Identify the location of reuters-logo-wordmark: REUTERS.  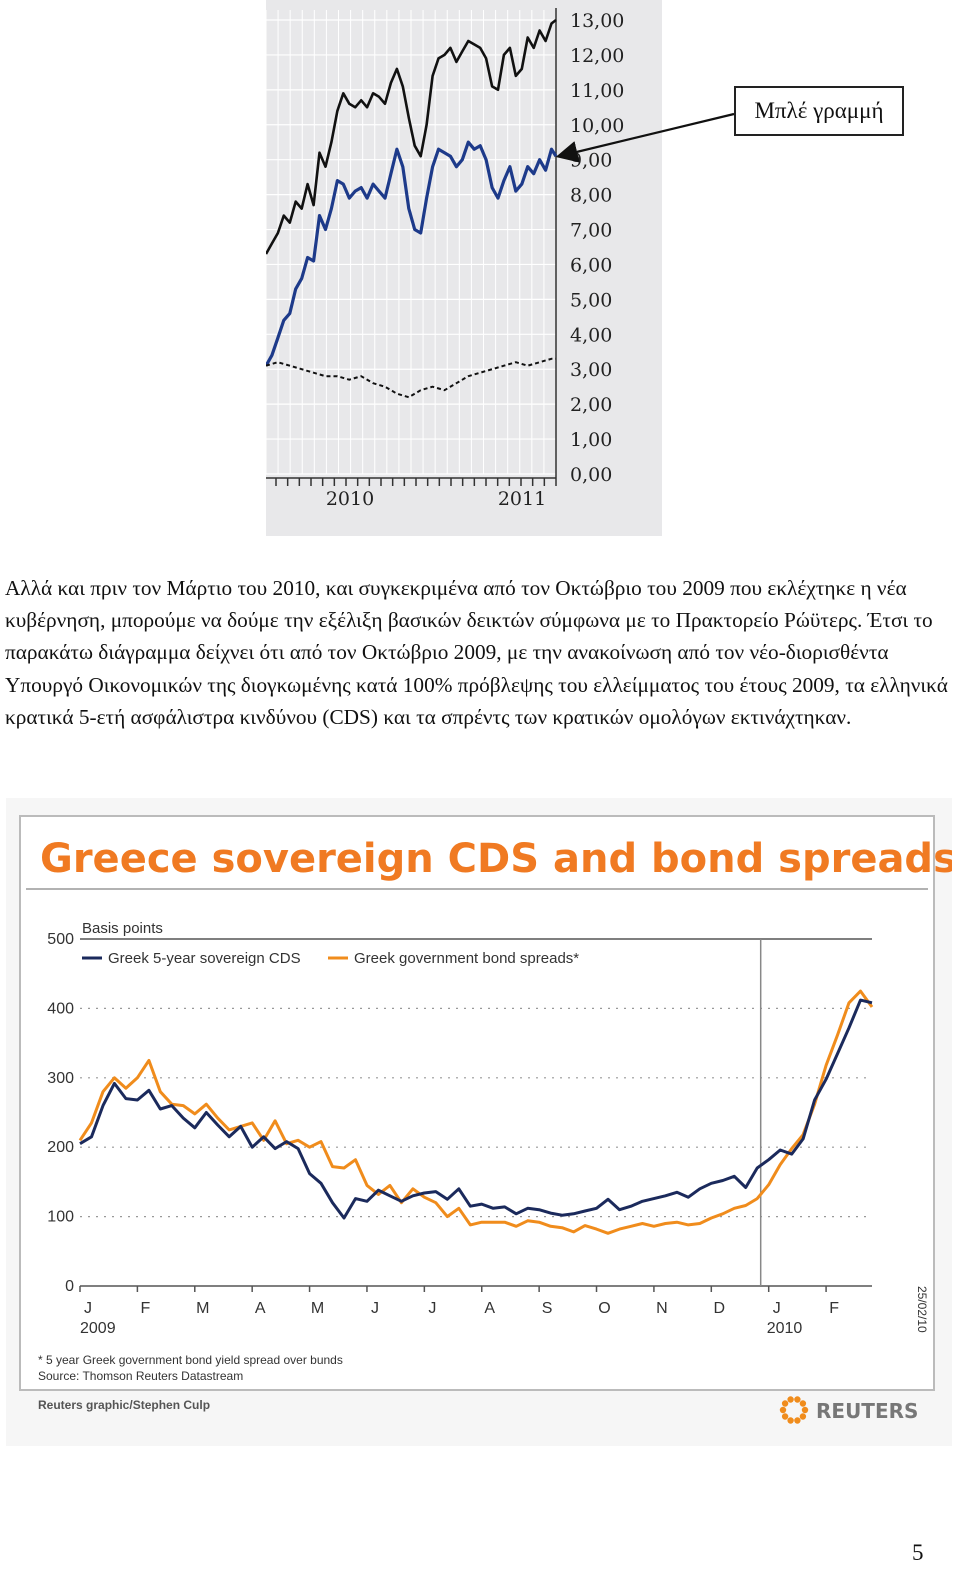
(867, 1411).